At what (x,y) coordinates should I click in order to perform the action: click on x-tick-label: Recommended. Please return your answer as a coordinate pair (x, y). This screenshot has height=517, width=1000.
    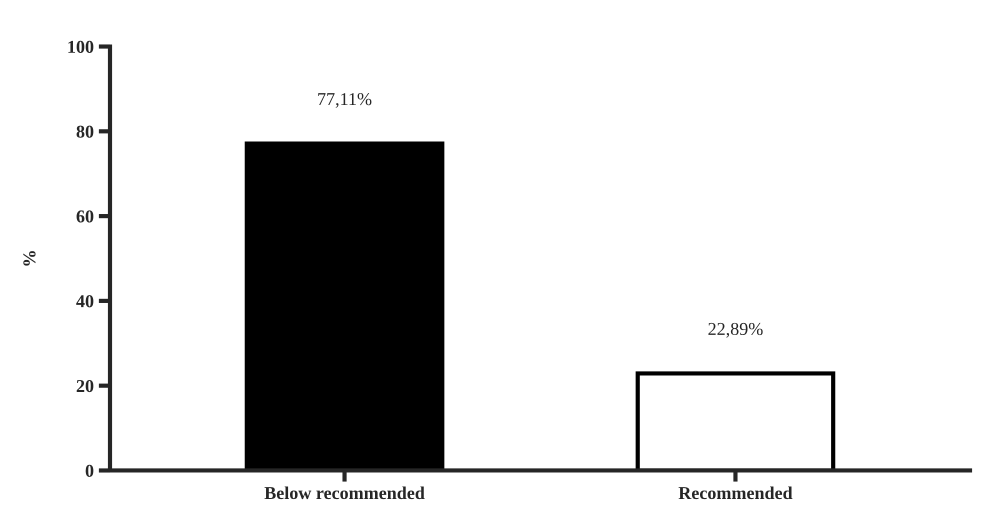
    Looking at the image, I should click on (735, 493).